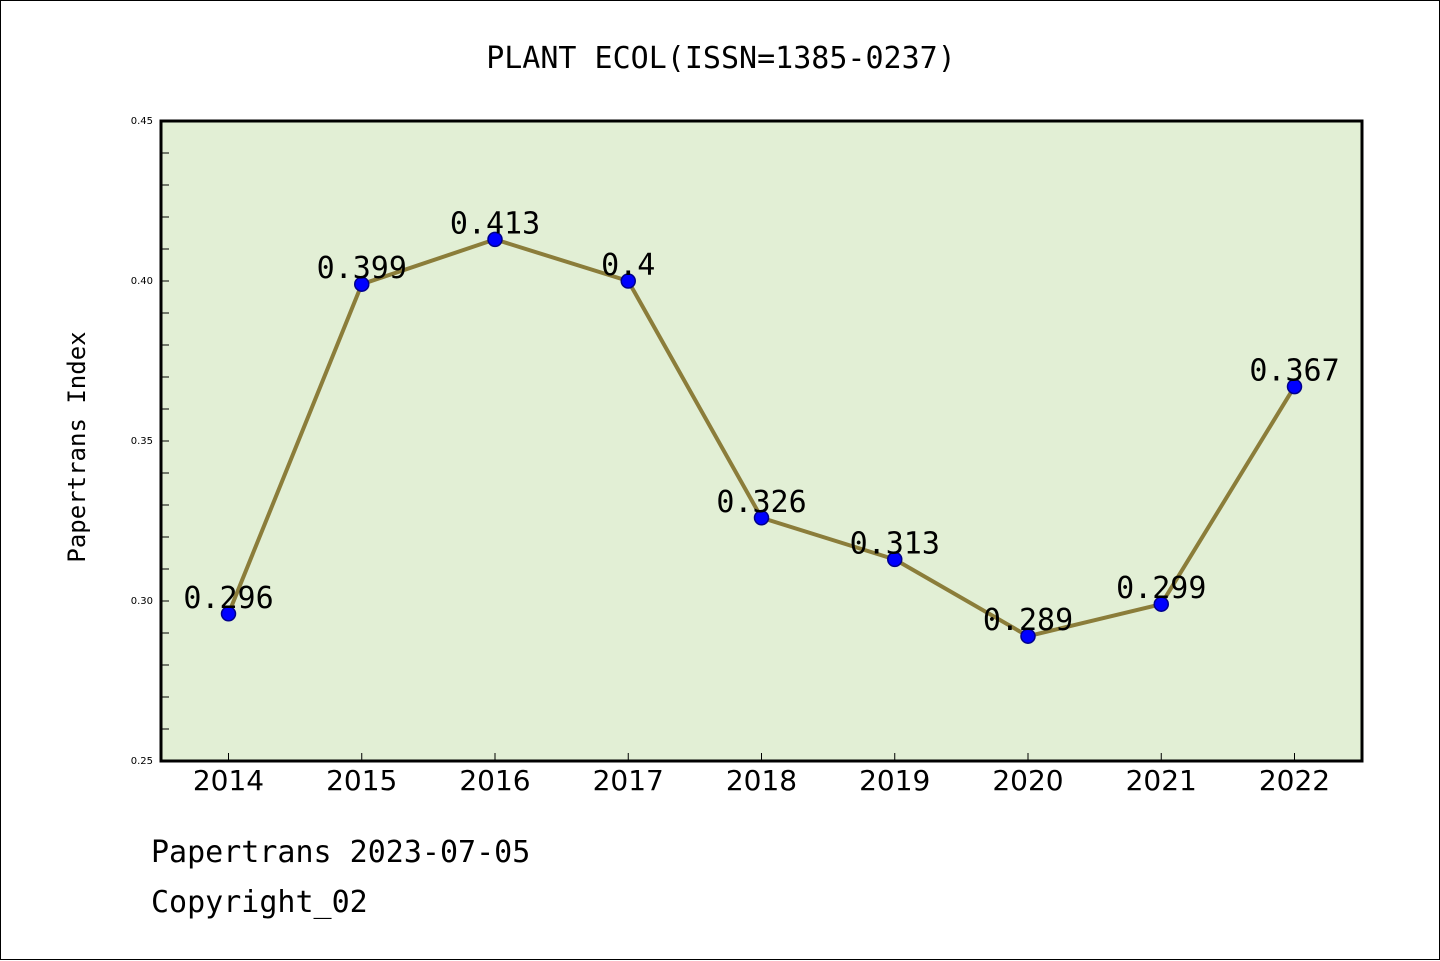  I want to click on x-axis: 2014 2015 2016 2017 2018 2019 2020 2021 2022, so click(761, 775).